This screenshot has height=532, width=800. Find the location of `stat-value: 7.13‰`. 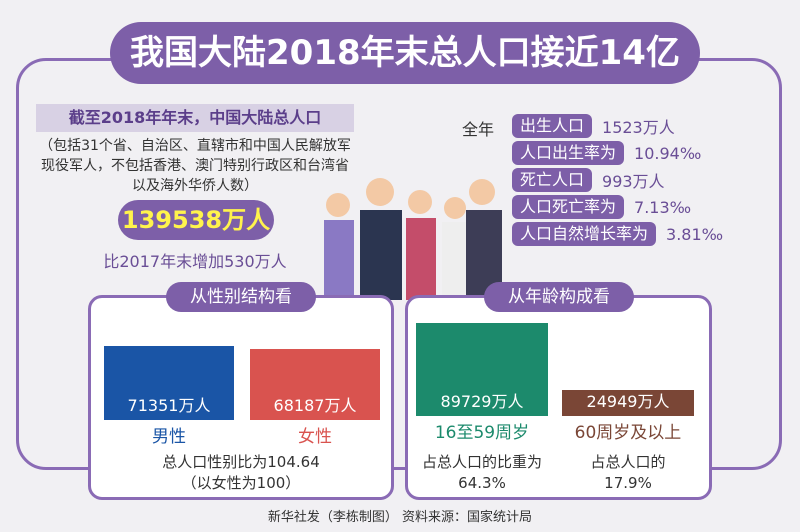

stat-value: 7.13‰ is located at coordinates (663, 207).